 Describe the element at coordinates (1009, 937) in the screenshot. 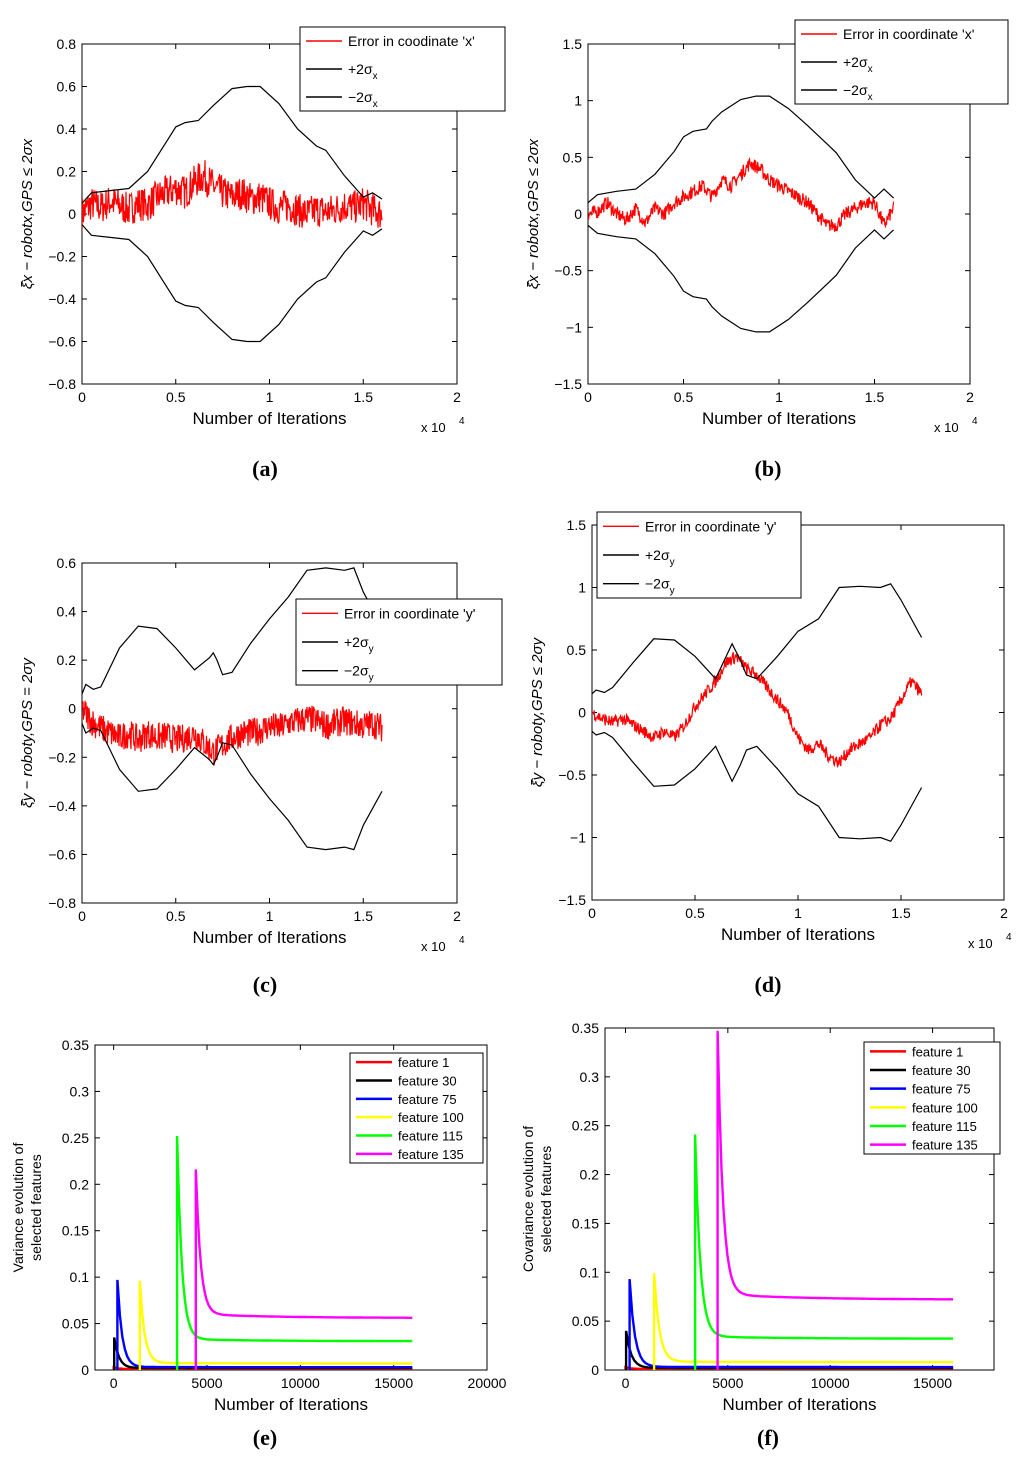

I see `x-axis-exponent: 4` at that location.